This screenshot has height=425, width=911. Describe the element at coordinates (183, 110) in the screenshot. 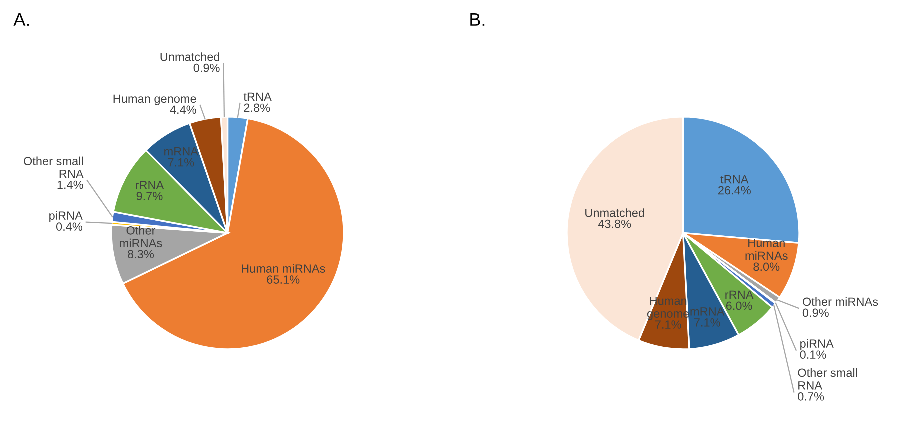

I see `data-label: 4.4%` at that location.